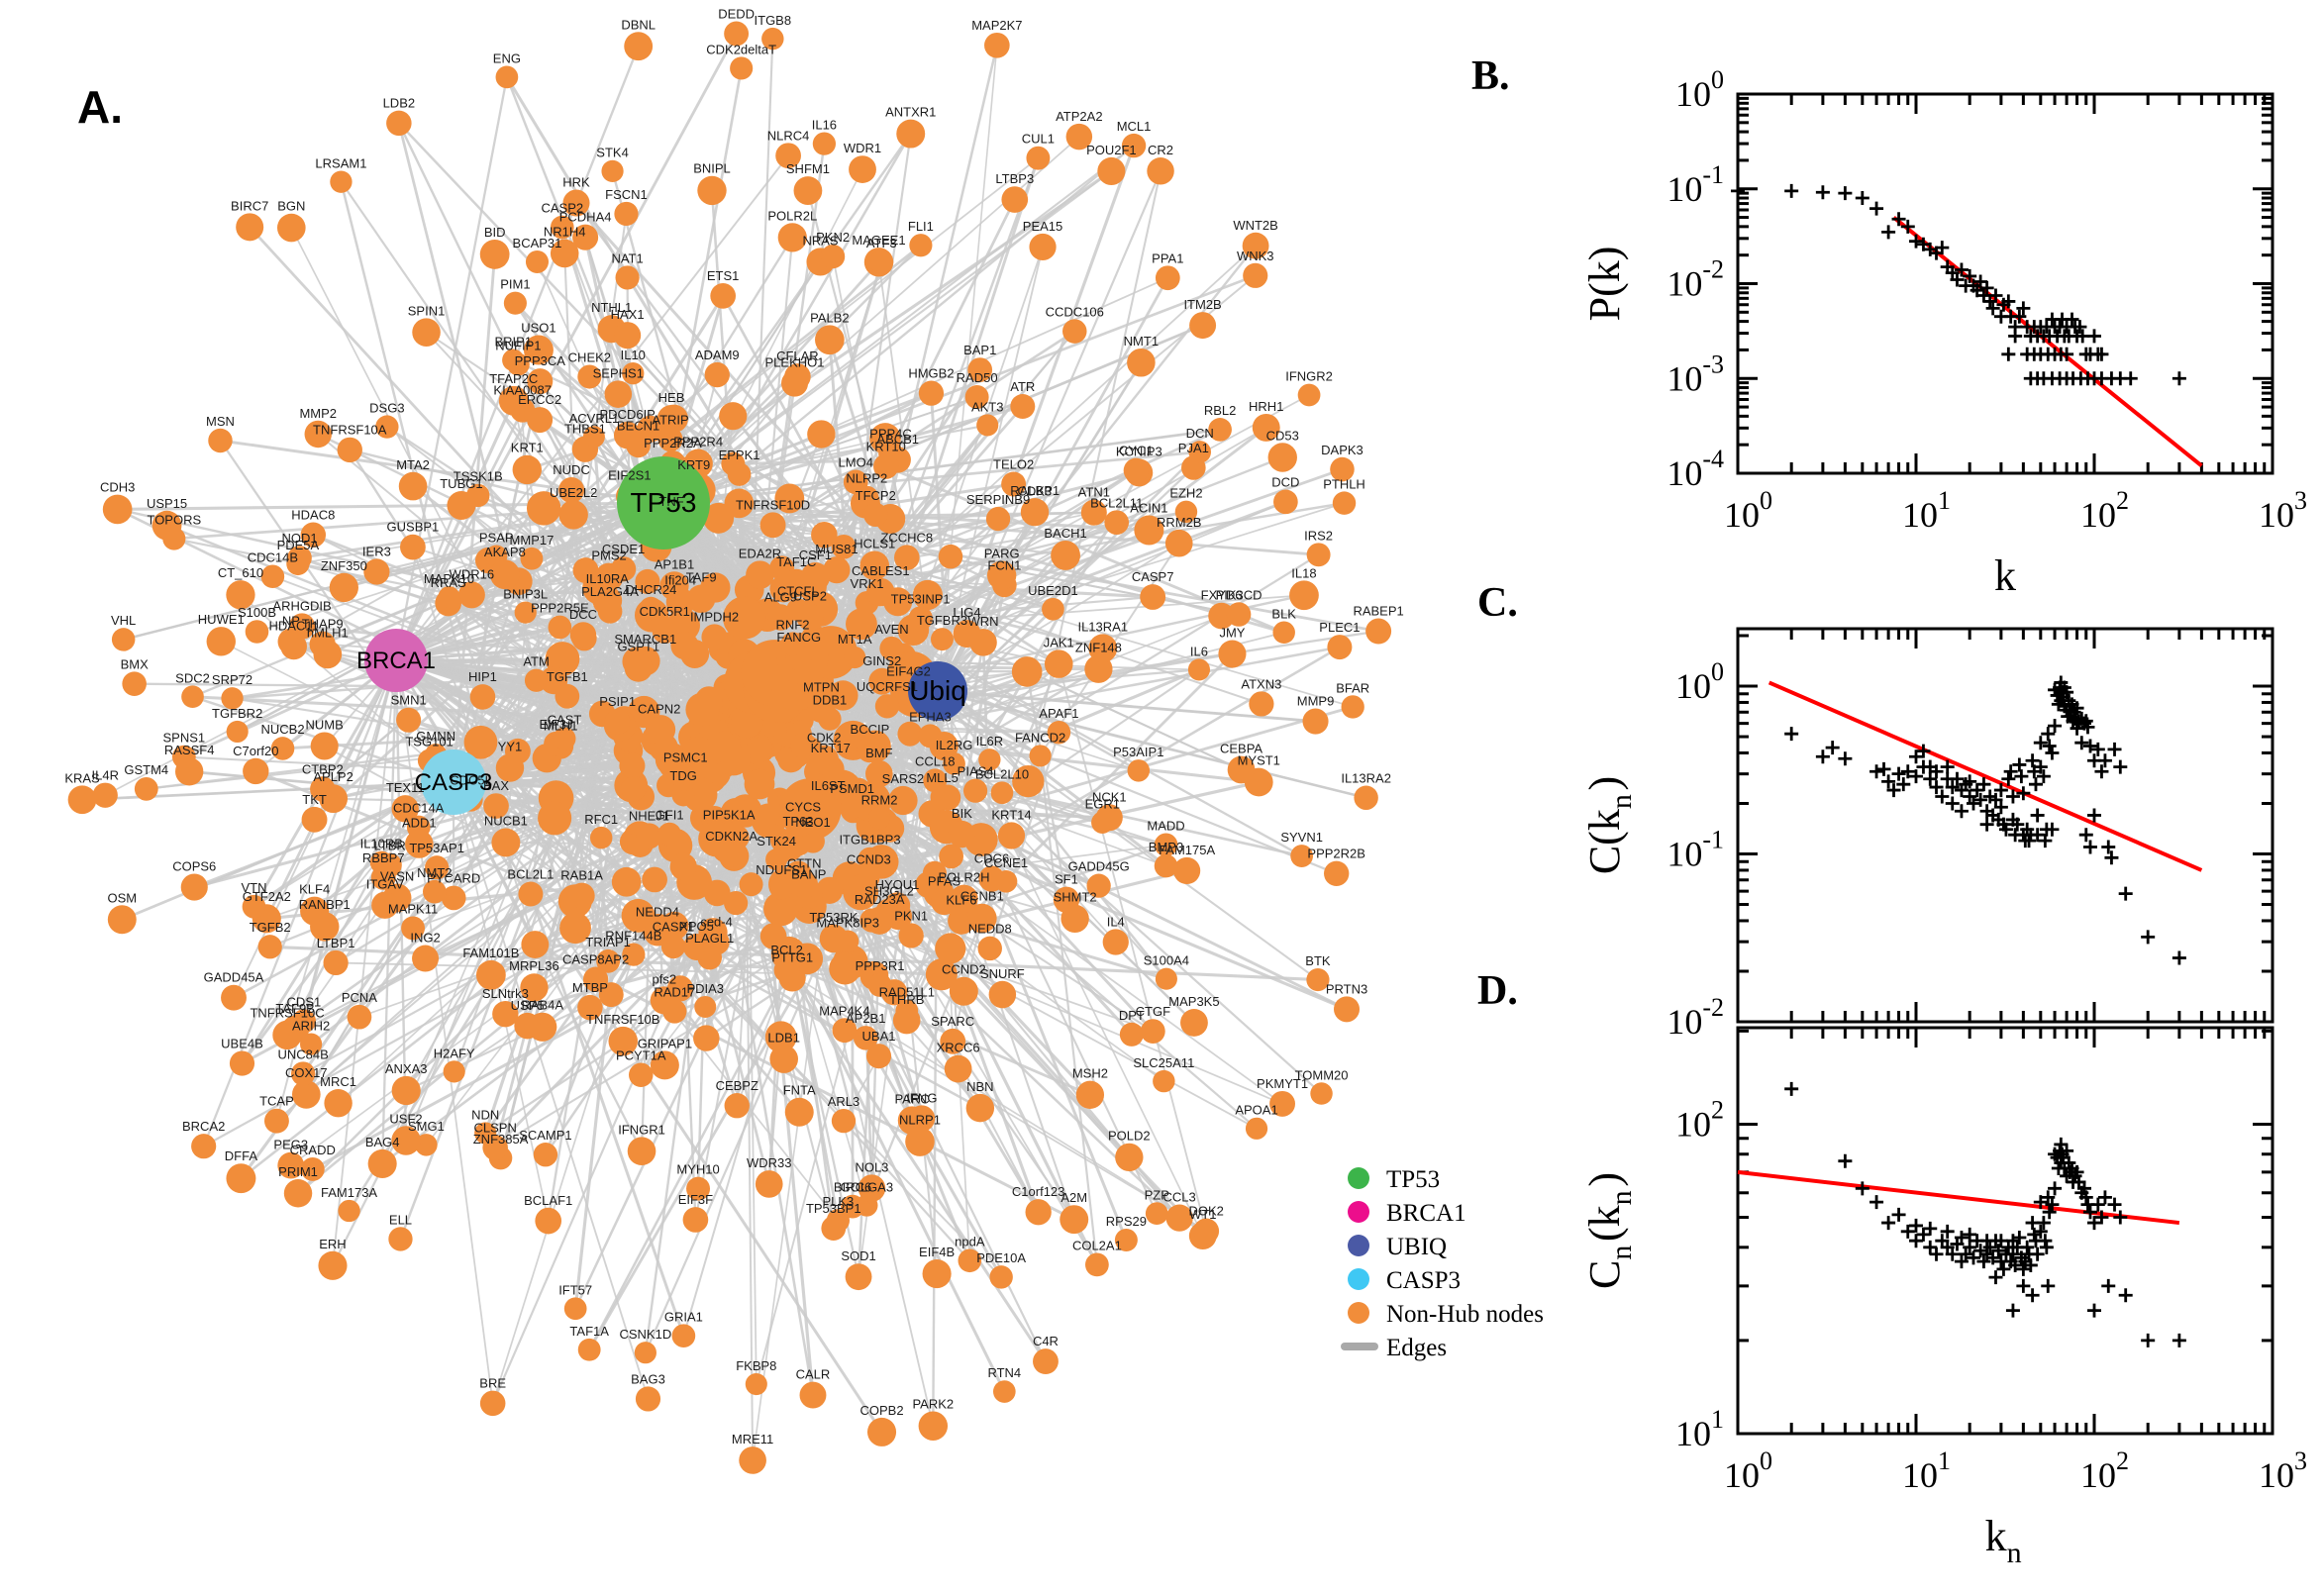 This screenshot has height=1596, width=2323. Describe the element at coordinates (628, 314) in the screenshot. I see `node-label: HAX1` at that location.